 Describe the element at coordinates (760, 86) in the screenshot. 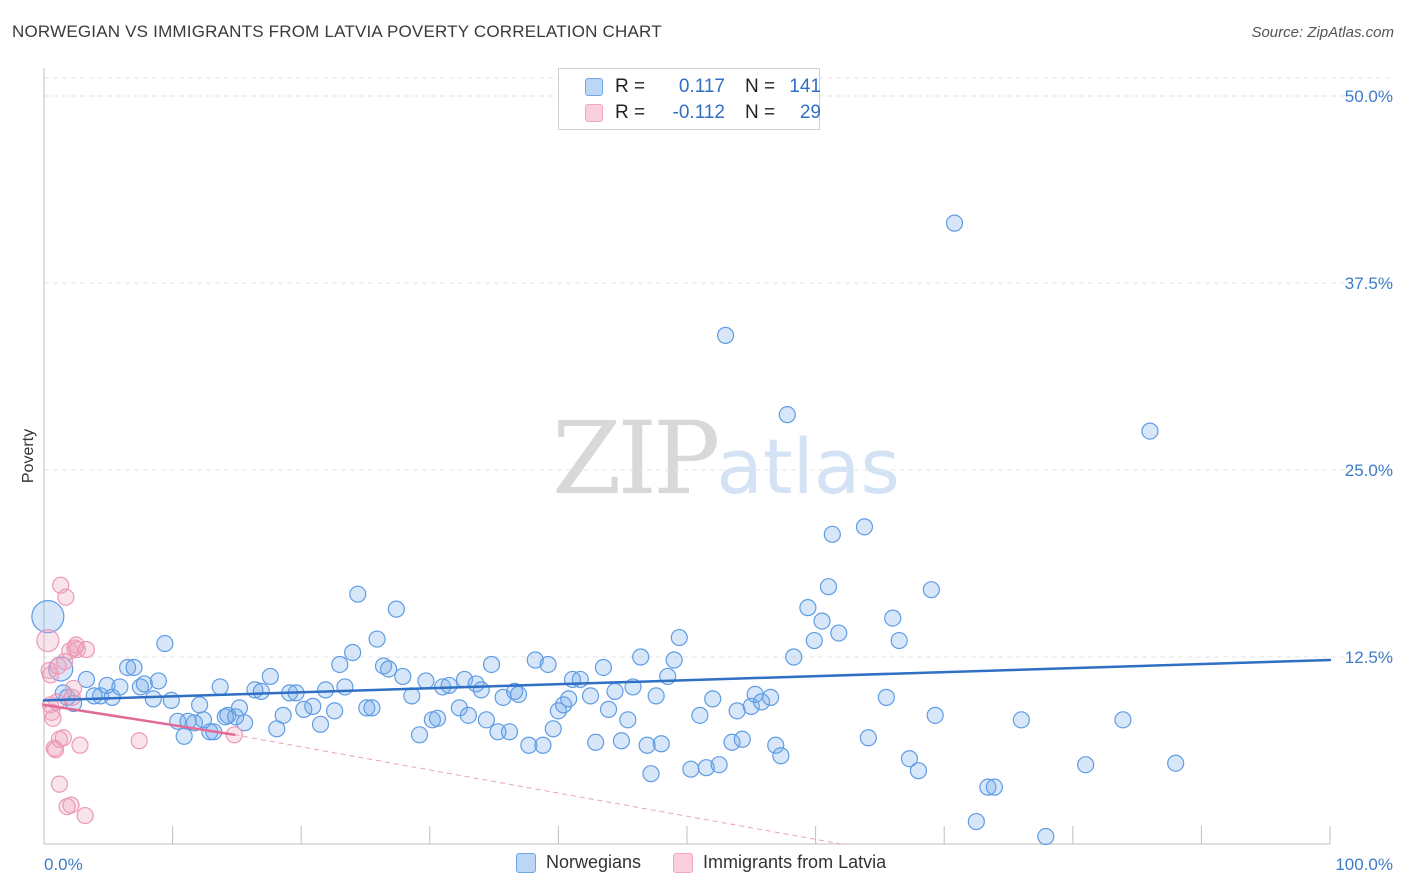

I see `legend-n-label: N =` at that location.